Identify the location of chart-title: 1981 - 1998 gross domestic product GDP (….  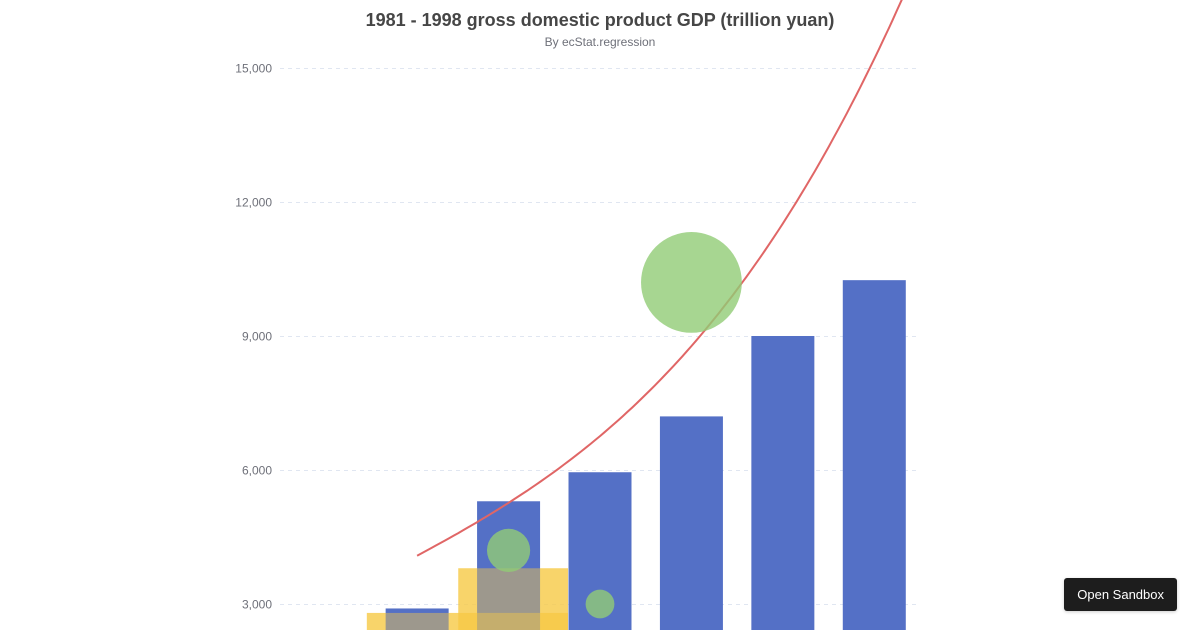
(600, 20).